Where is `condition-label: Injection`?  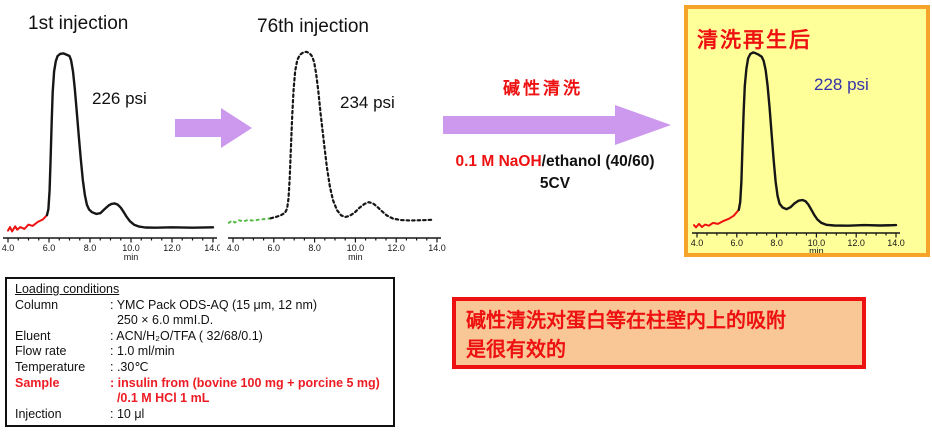
condition-label: Injection is located at coordinates (38, 413).